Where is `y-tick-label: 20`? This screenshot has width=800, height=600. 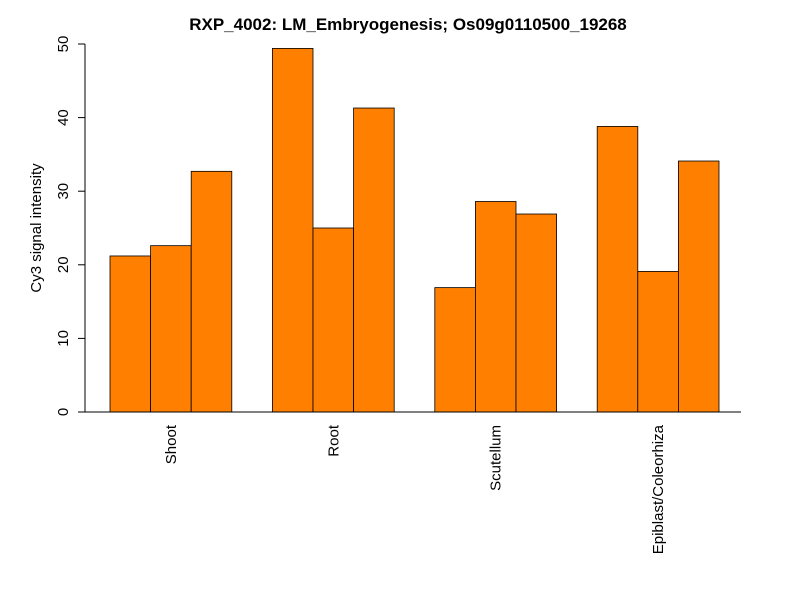
y-tick-label: 20 is located at coordinates (63, 264).